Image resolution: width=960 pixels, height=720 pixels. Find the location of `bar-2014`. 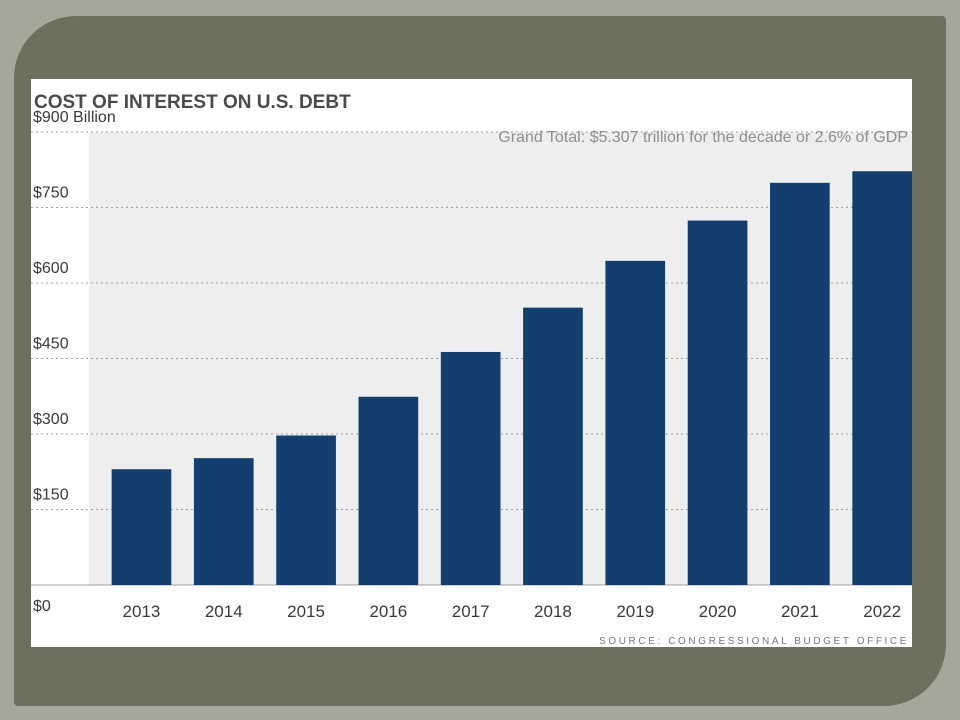

bar-2014 is located at coordinates (223, 521).